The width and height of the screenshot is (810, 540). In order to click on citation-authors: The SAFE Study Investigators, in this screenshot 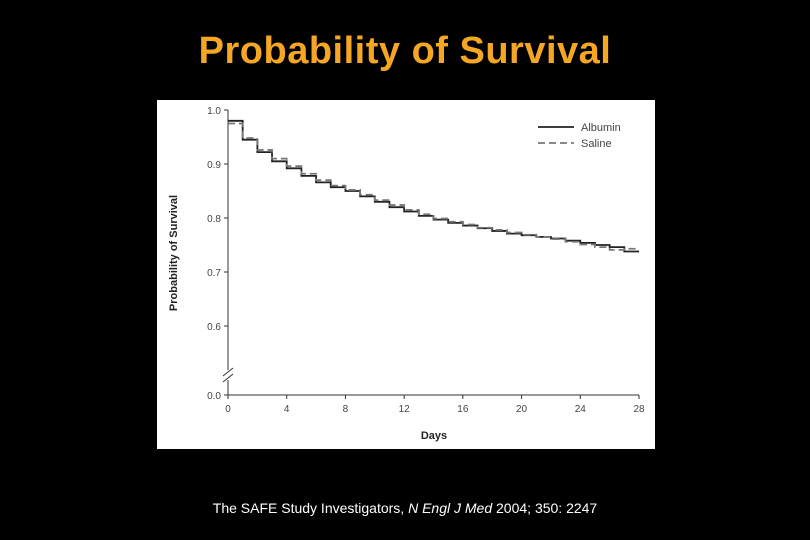, I will do `click(310, 508)`.